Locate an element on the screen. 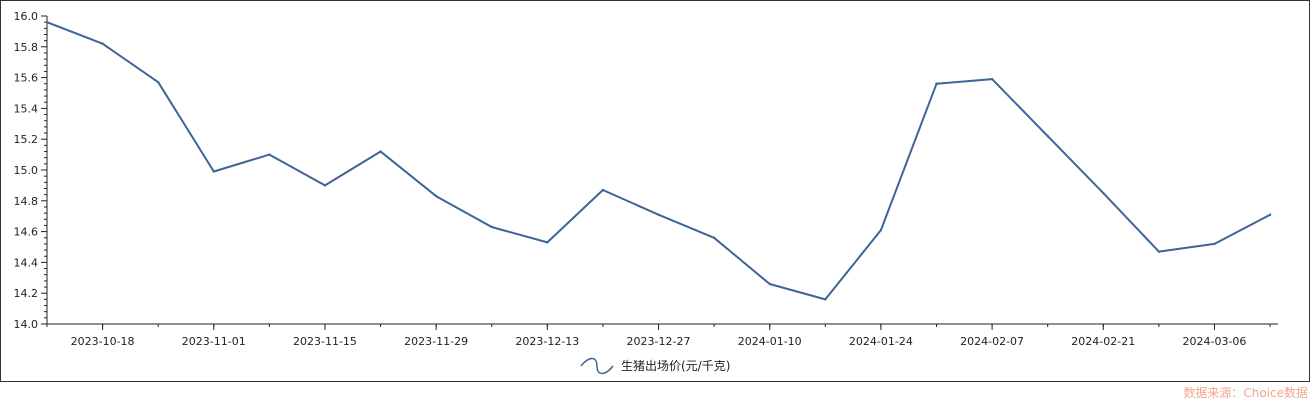 The width and height of the screenshot is (1314, 401). x-tick-label: 2024-02-07 is located at coordinates (992, 341).